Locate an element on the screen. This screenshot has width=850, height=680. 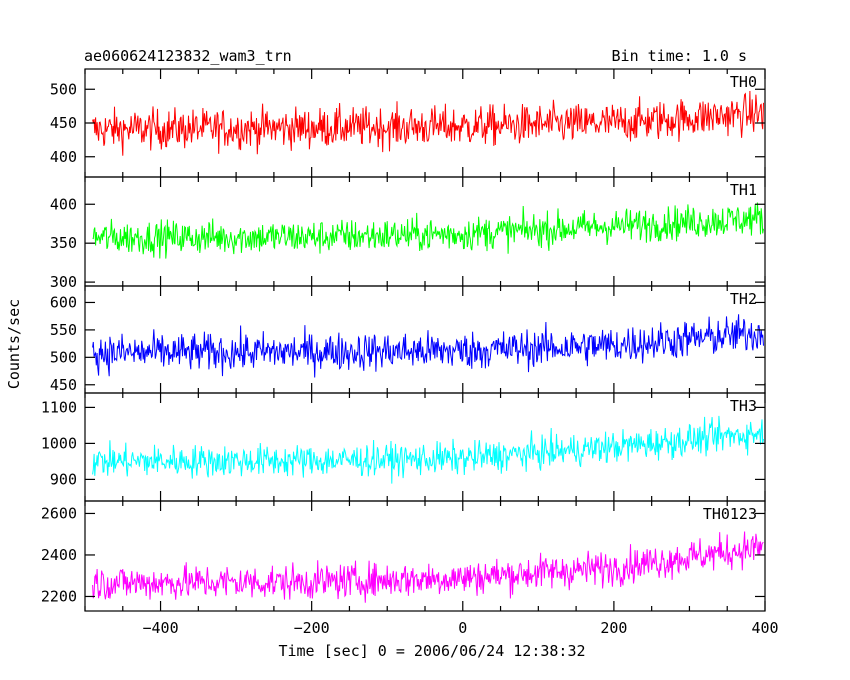
series-line-th3 is located at coordinates (428, 449).